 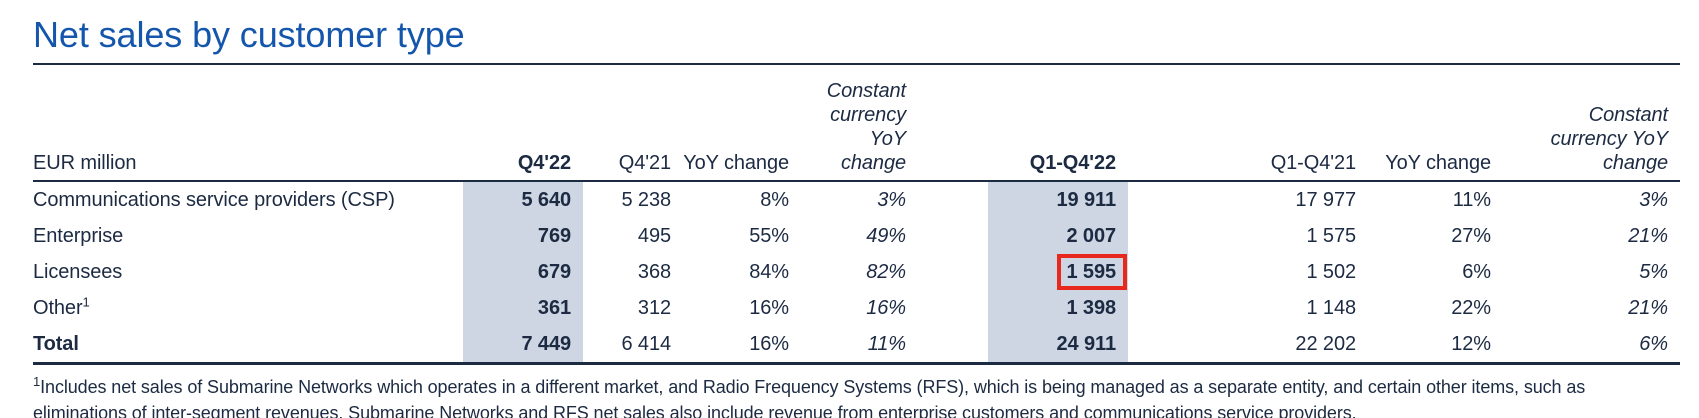 What do you see at coordinates (1471, 235) in the screenshot?
I see `value-cell: 27%` at bounding box center [1471, 235].